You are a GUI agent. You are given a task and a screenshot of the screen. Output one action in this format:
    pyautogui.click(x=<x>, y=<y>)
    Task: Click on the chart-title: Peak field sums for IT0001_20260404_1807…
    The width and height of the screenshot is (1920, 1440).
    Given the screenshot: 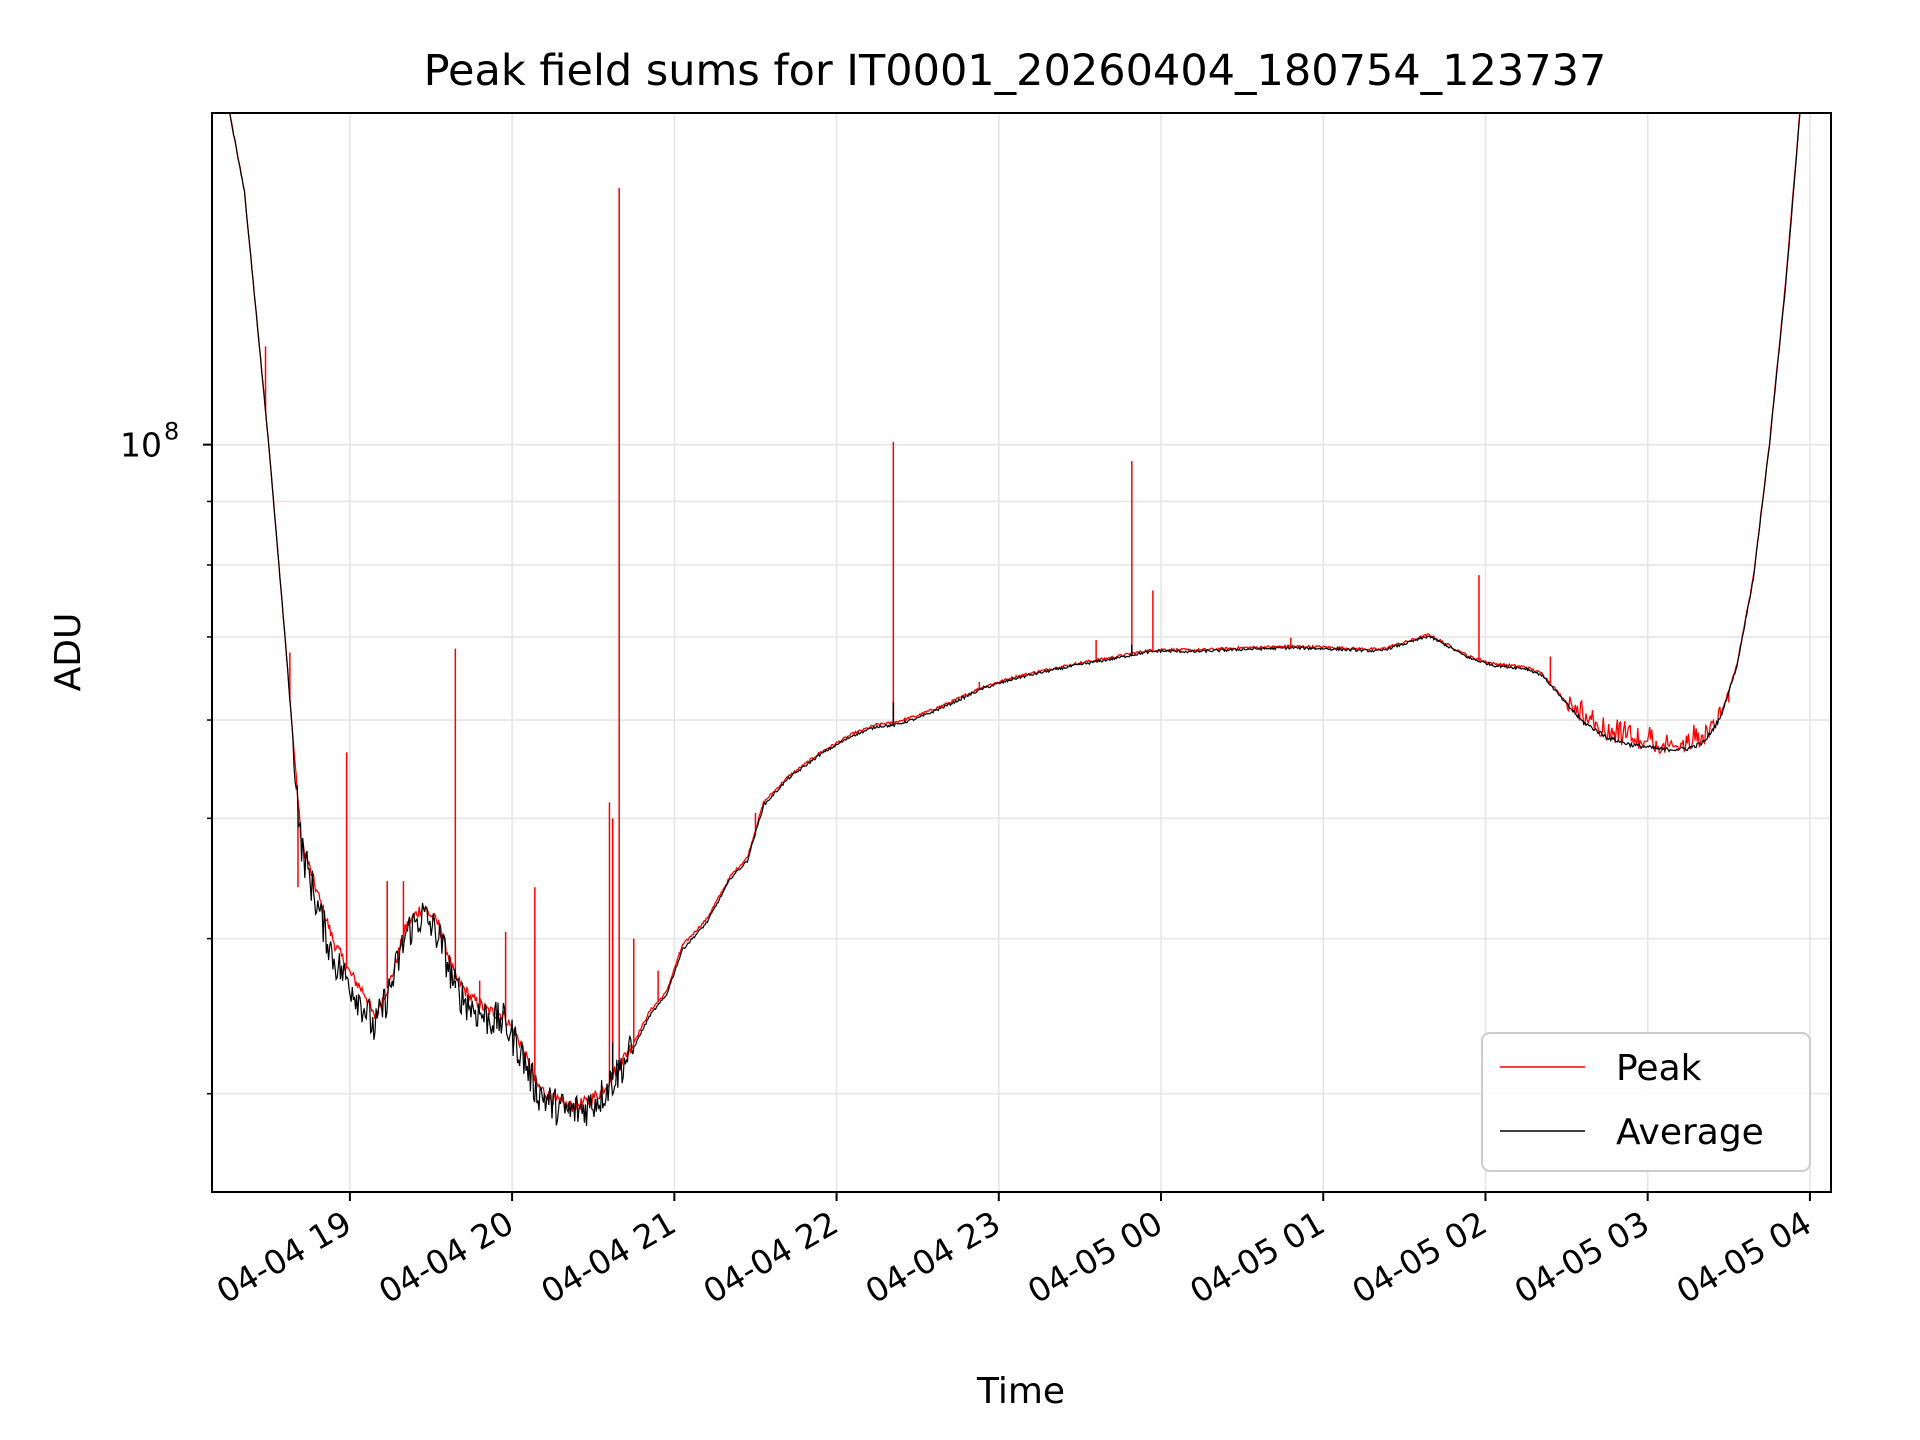 What is the action you would take?
    pyautogui.click(x=1015, y=71)
    